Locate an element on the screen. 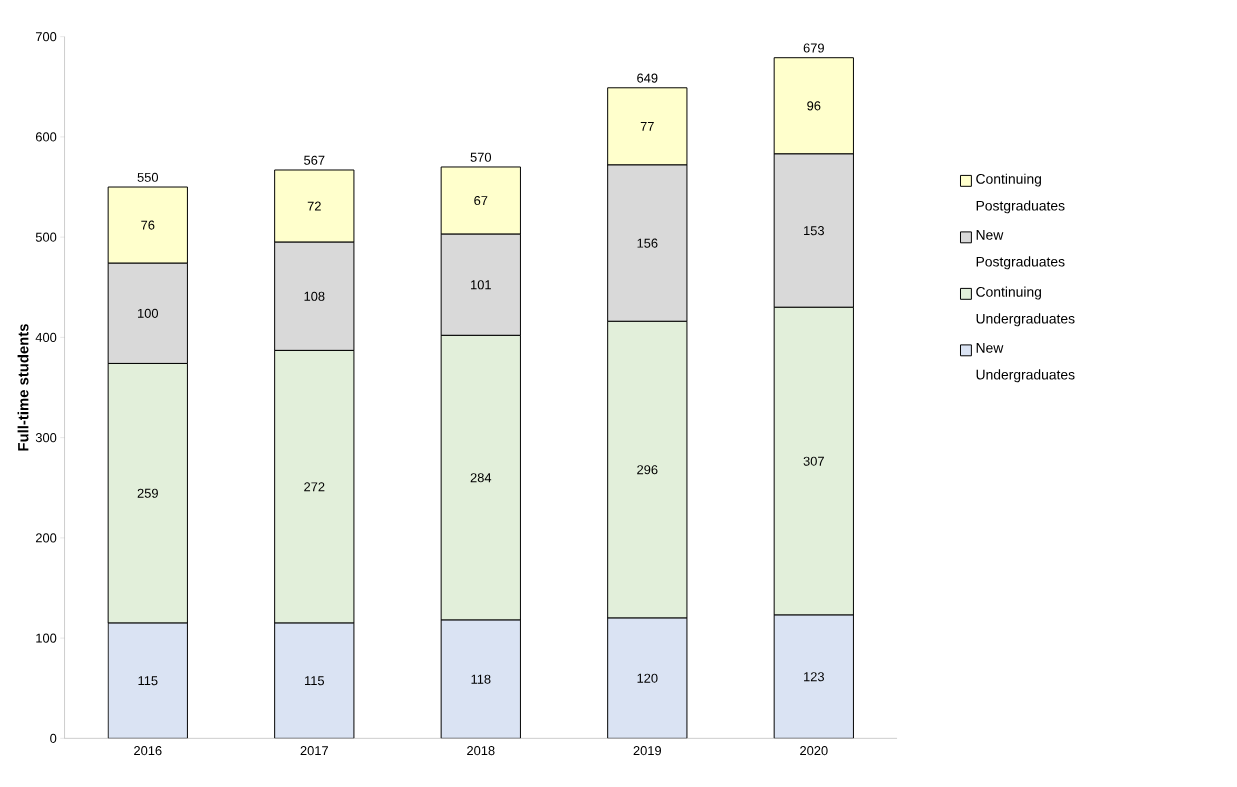 Image resolution: width=1237 pixels, height=787 pixels. data-label: 76 is located at coordinates (148, 225).